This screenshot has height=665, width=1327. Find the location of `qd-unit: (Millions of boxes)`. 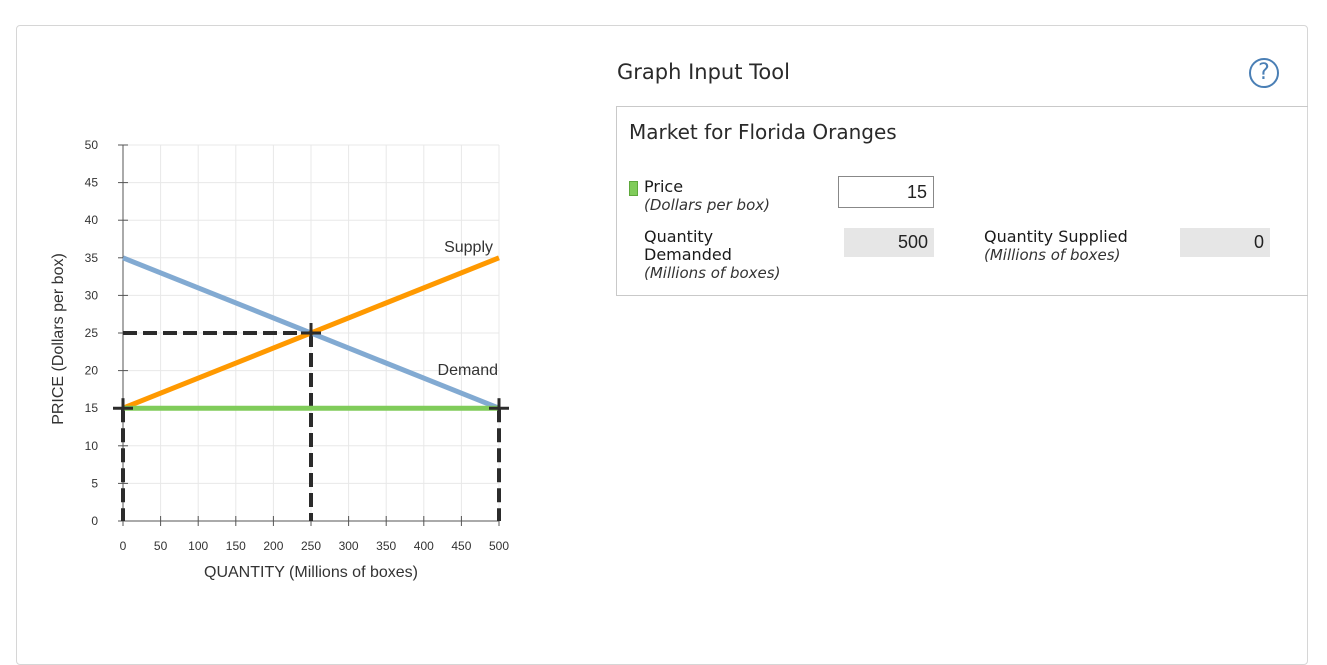

qd-unit: (Millions of boxes) is located at coordinates (712, 273).